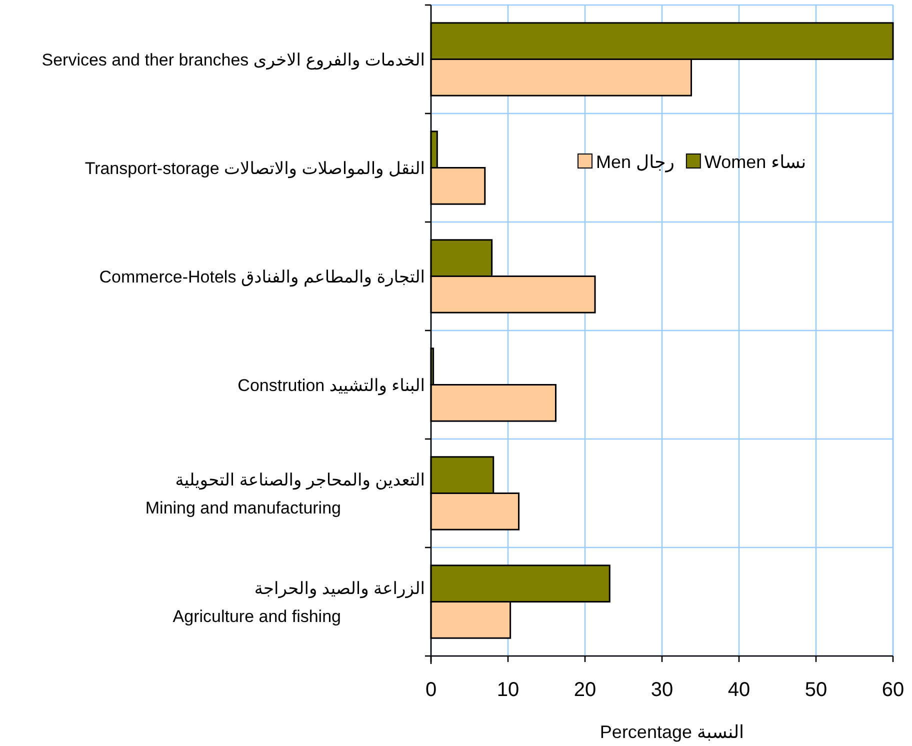 This screenshot has width=912, height=746. I want to click on x-tick-label: 40, so click(739, 690).